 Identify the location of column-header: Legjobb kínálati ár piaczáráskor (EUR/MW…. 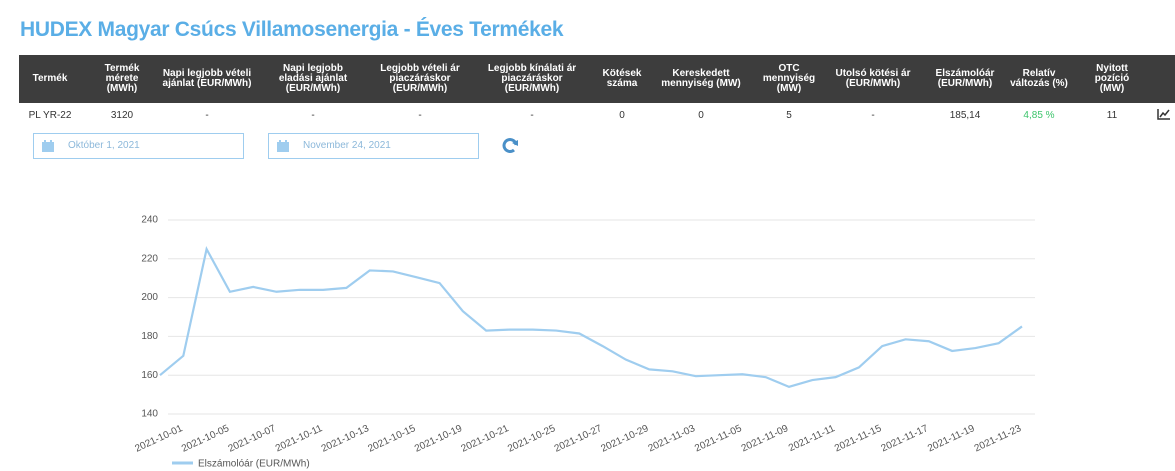
(532, 78).